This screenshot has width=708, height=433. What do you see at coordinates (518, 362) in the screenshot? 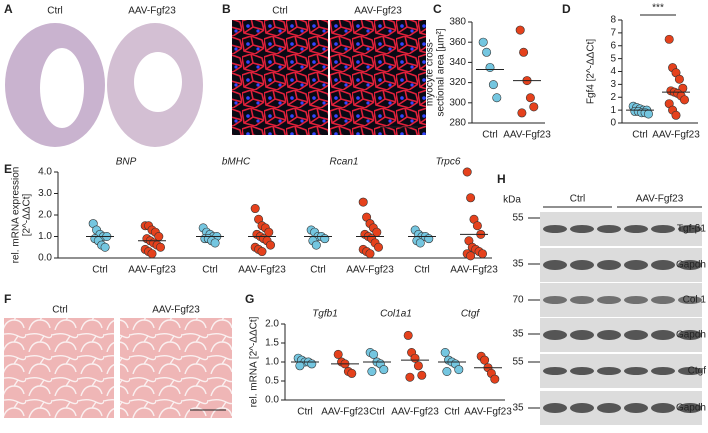
I see `blot-marker: 55` at bounding box center [518, 362].